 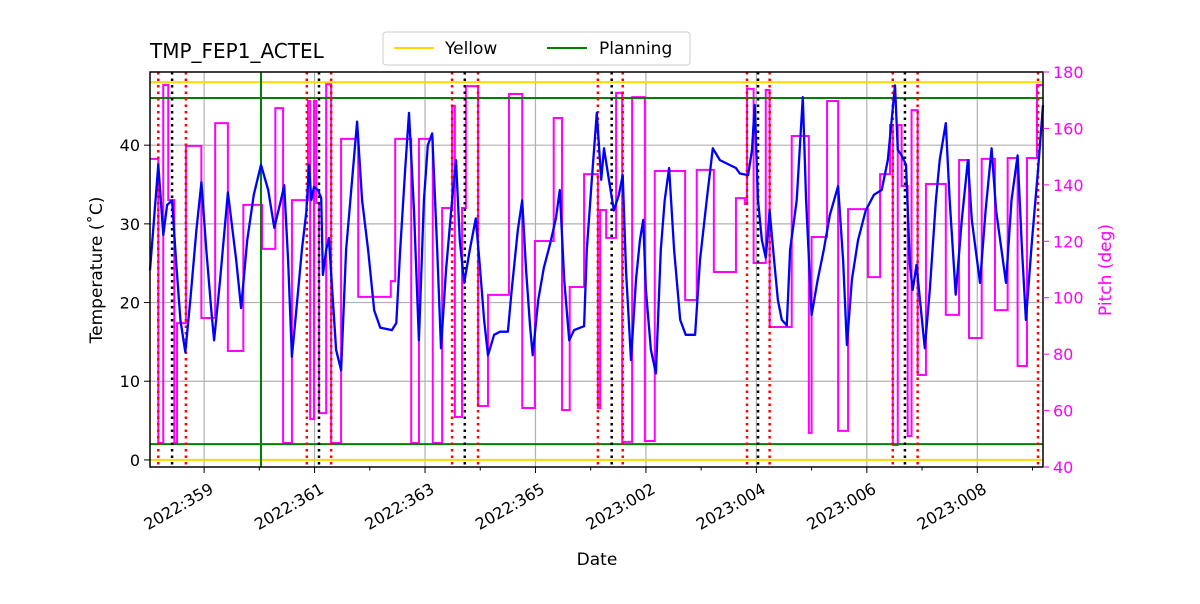 What do you see at coordinates (400, 506) in the screenshot?
I see `x-tick-label: 2022:363` at bounding box center [400, 506].